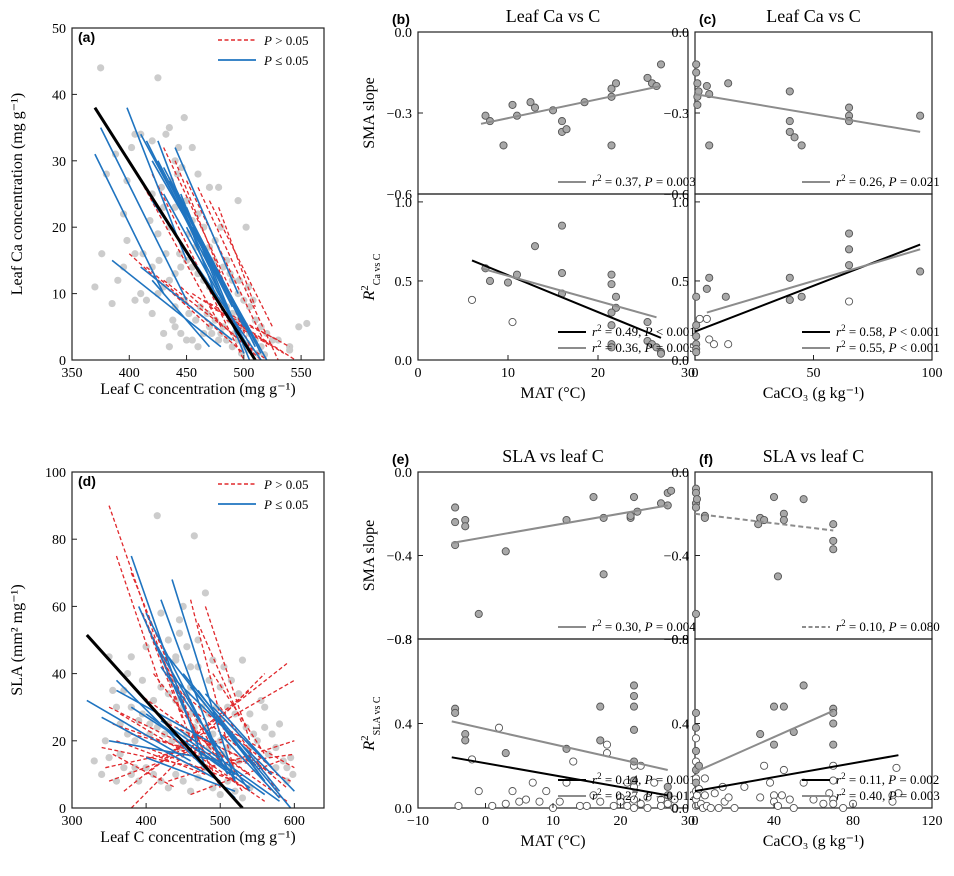  I want to click on legend-entry: P > 0.05, so click(286, 40).